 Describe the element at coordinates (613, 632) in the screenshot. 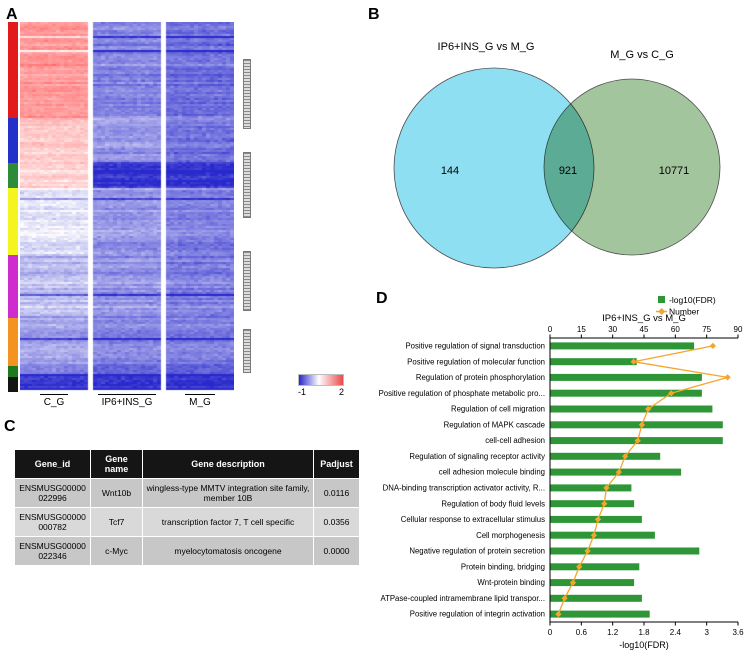

I see `bottom-axis-tick-label: 1.2` at that location.